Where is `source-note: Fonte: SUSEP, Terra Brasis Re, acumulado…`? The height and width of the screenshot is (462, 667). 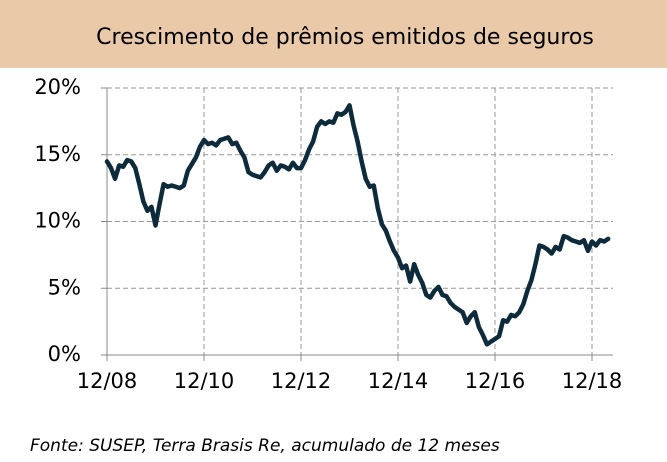
source-note: Fonte: SUSEP, Terra Brasis Re, acumulado… is located at coordinates (265, 446).